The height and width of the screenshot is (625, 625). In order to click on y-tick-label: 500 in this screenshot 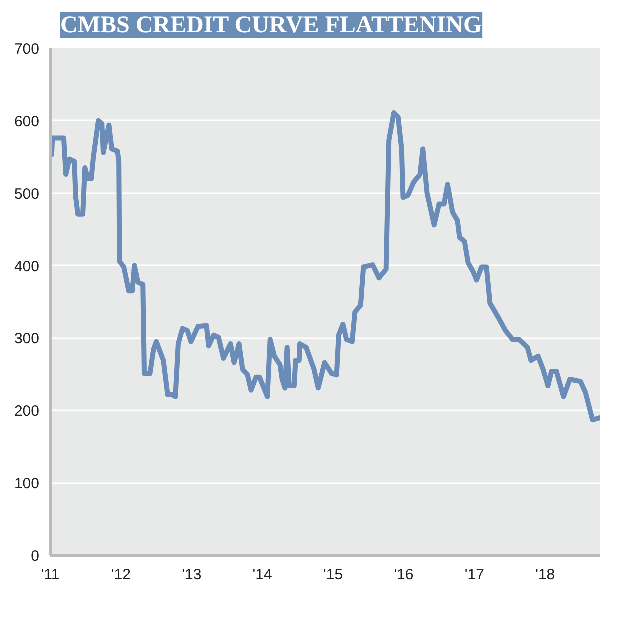, I will do `click(27, 194)`.